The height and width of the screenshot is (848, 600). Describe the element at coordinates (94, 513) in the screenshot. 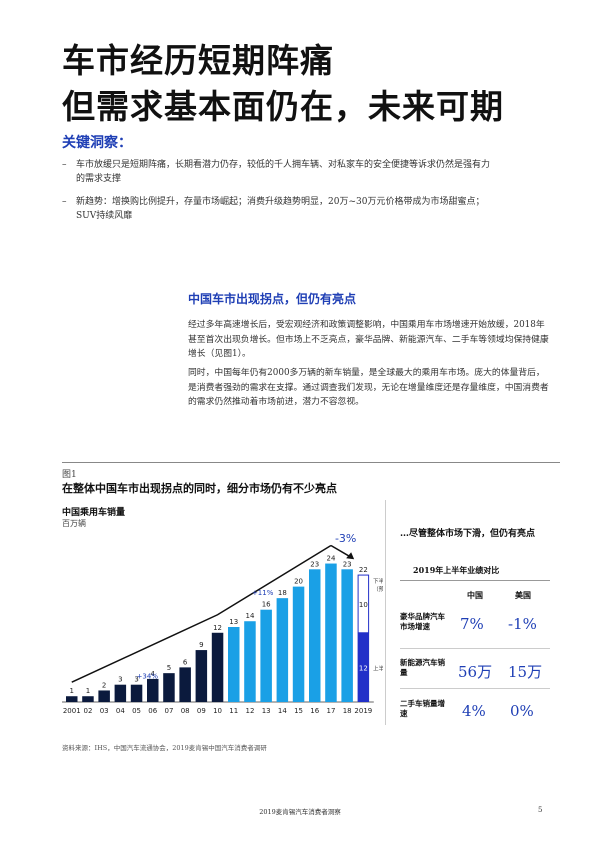

I see `chart-title: 中国乘用车销量` at that location.